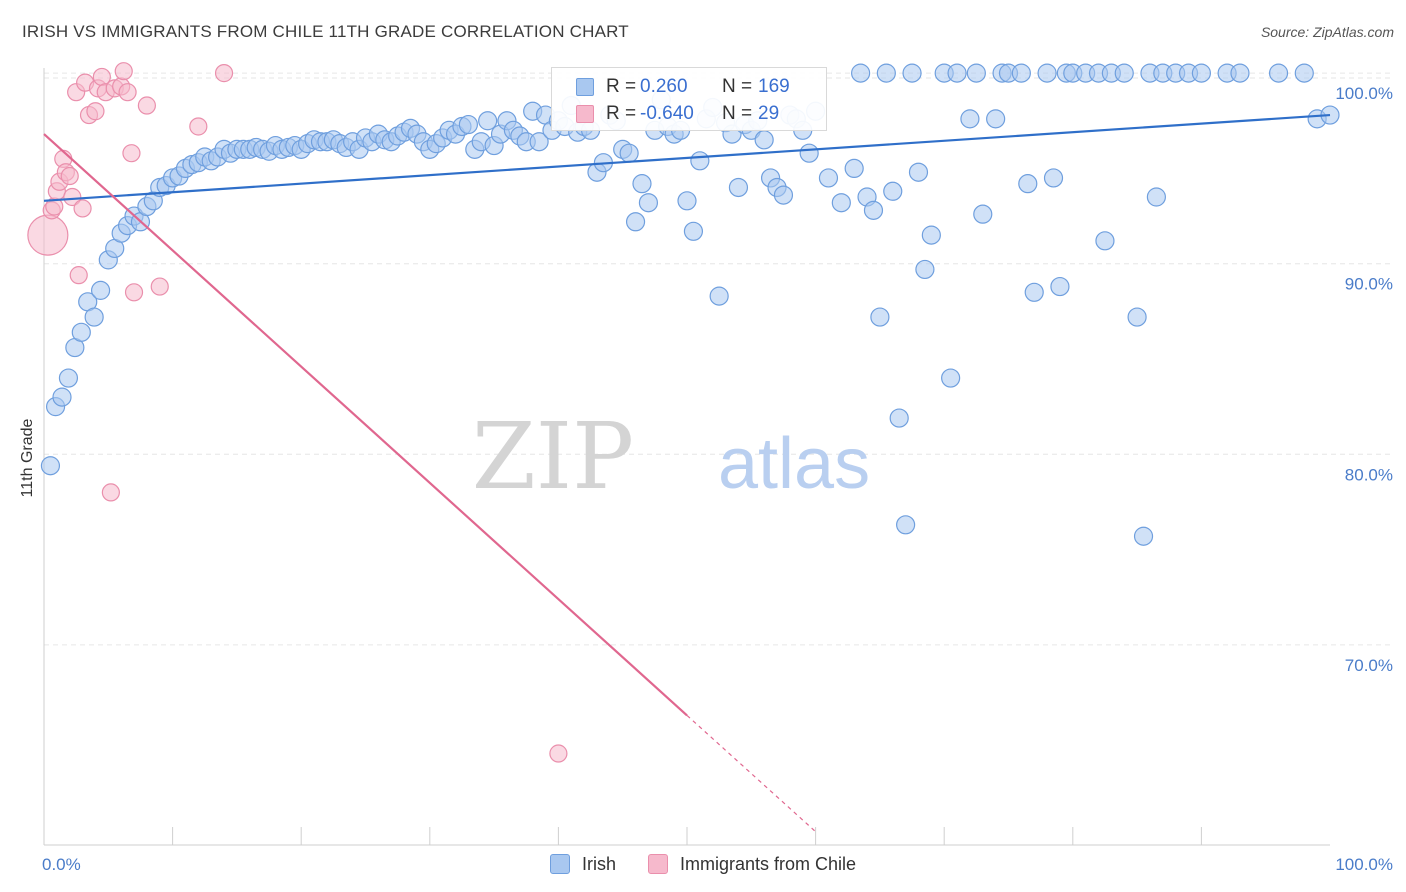 The width and height of the screenshot is (1406, 892). What do you see at coordinates (1327, 32) in the screenshot?
I see `source-label: Source: ZipAtlas.com` at bounding box center [1327, 32].